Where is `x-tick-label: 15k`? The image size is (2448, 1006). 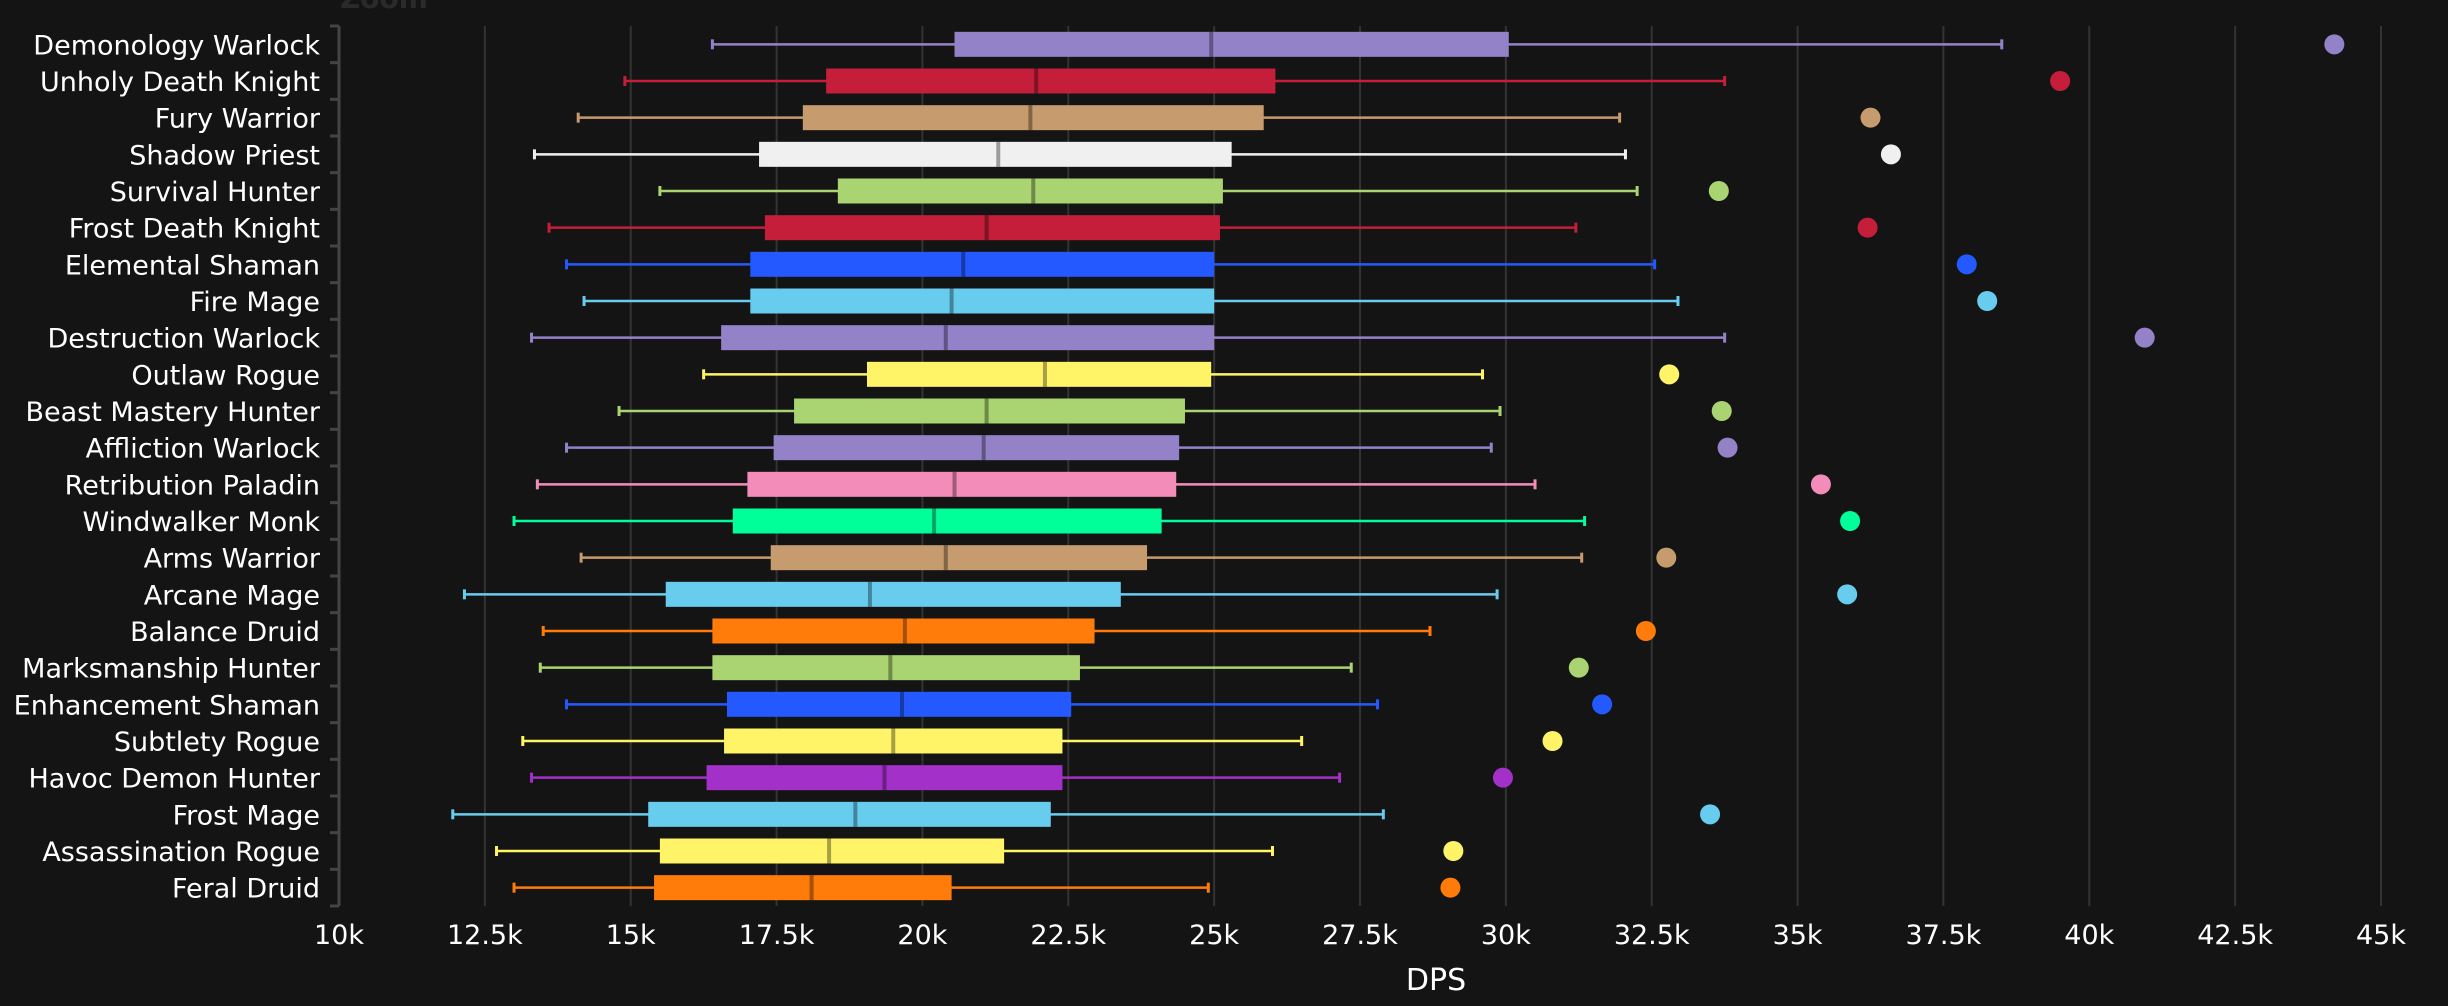 x-tick-label: 15k is located at coordinates (631, 935).